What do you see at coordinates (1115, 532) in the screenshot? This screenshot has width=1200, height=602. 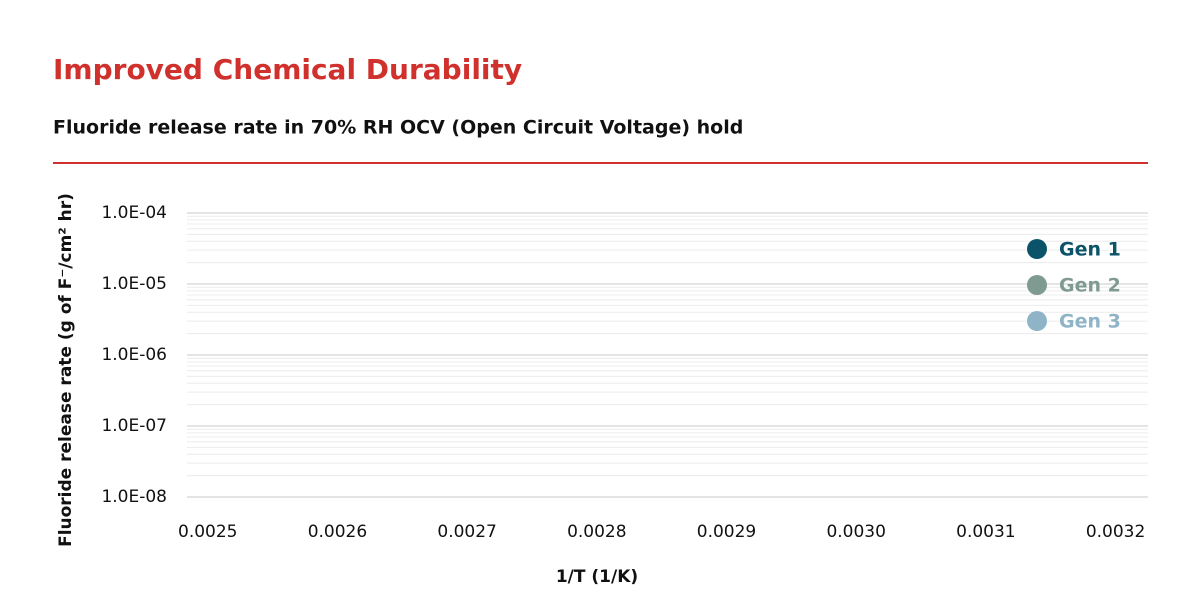 I see `x-tick-label: 0.0032` at bounding box center [1115, 532].